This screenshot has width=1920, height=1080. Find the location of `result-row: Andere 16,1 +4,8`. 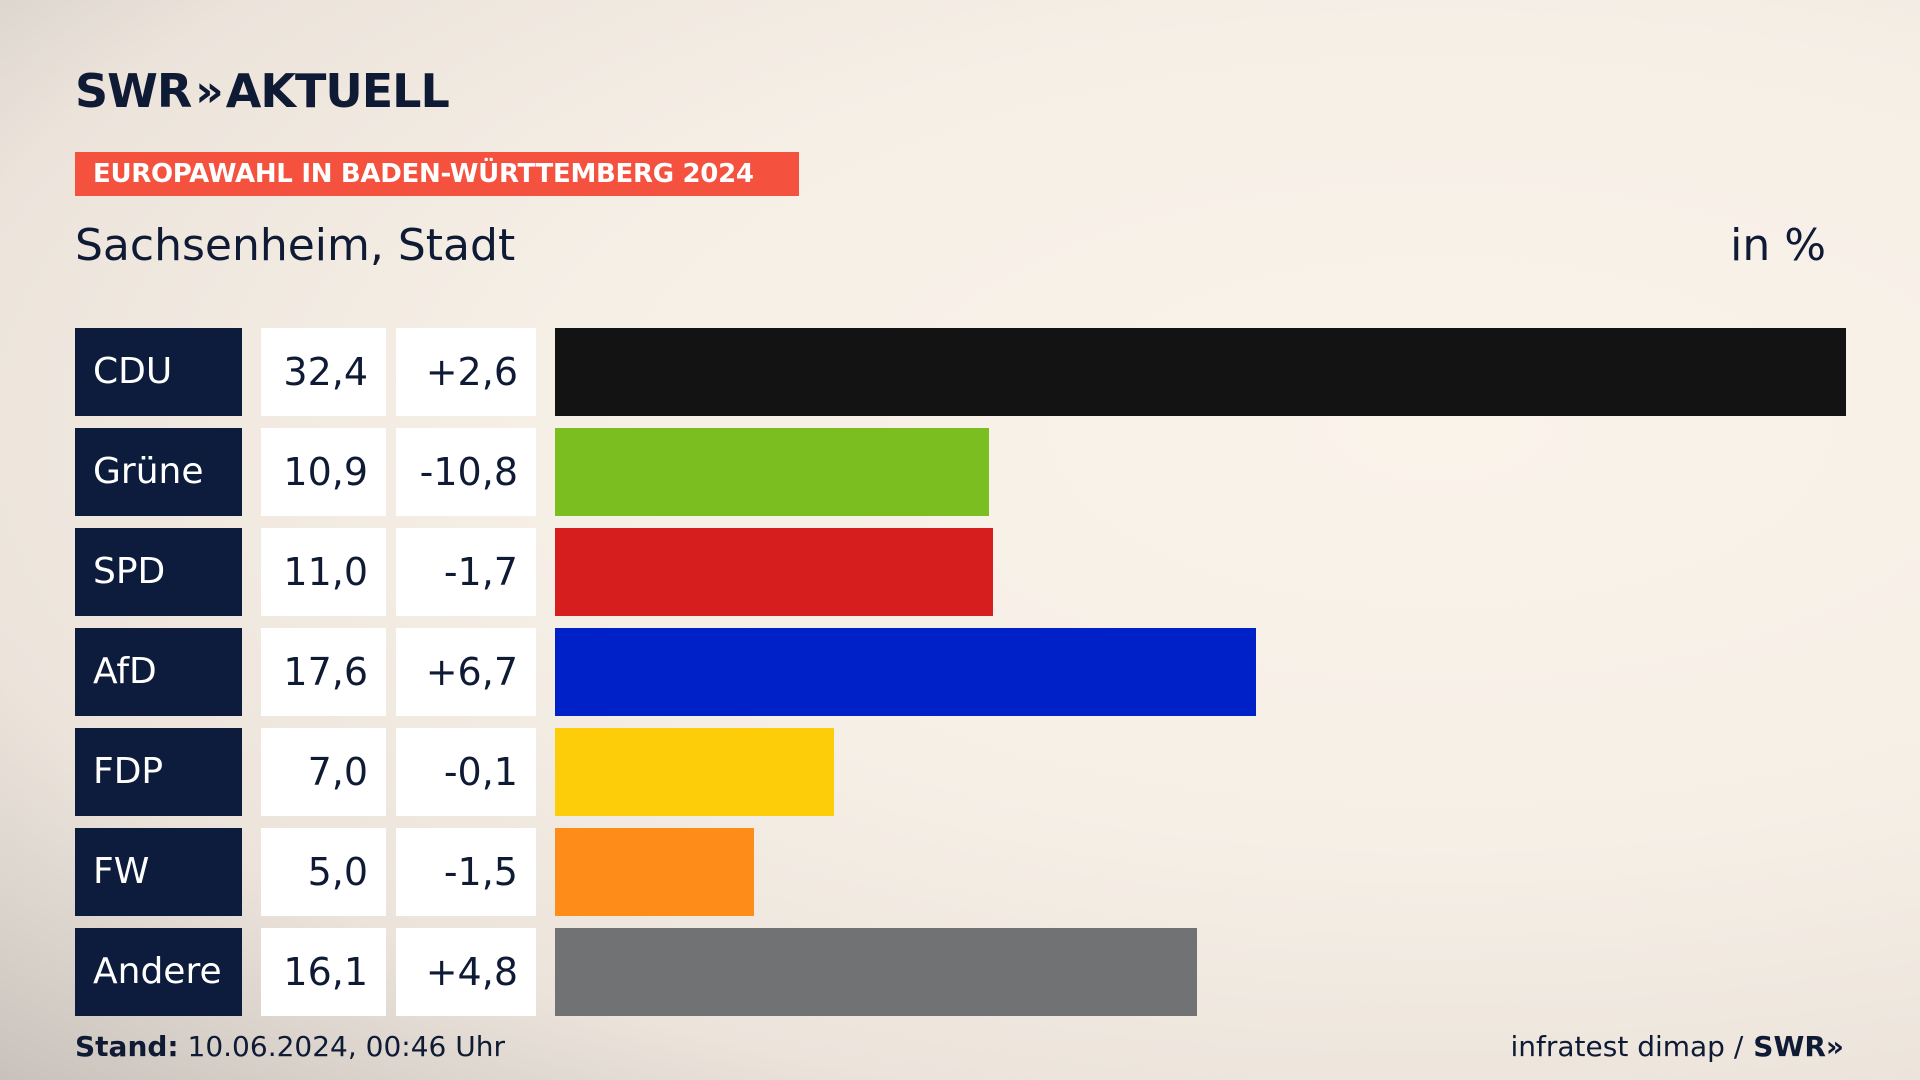

result-row: Andere 16,1 +4,8 is located at coordinates (960, 972).